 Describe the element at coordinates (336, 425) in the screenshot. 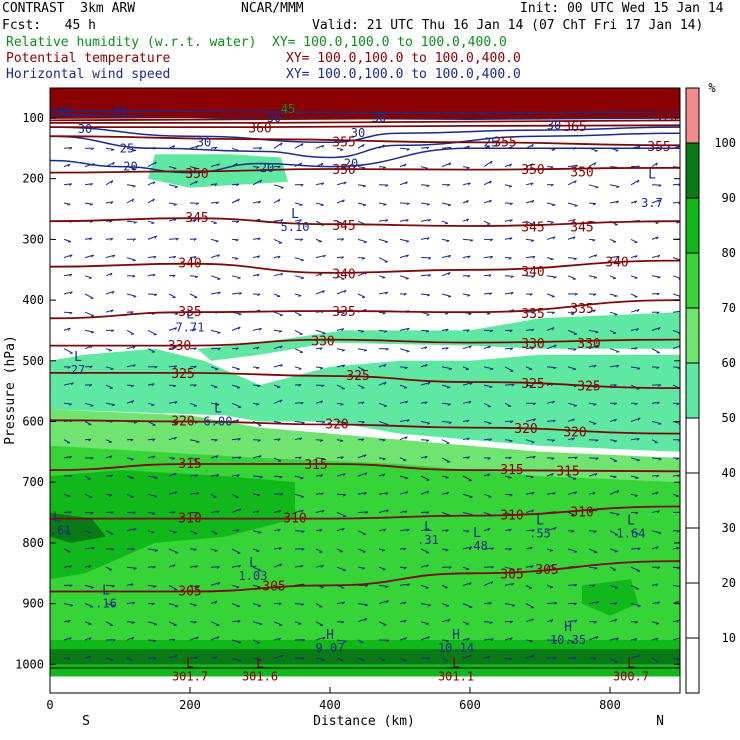

I see `theta-label: 320` at that location.